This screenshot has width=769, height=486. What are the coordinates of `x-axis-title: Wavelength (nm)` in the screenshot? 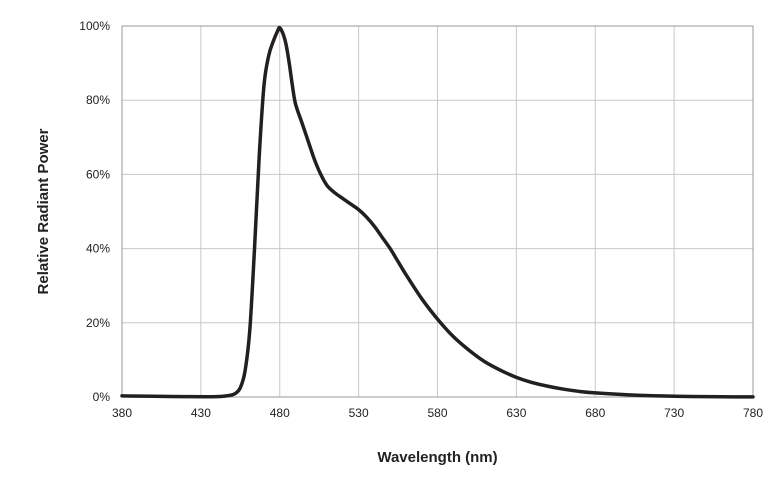 It's located at (437, 457).